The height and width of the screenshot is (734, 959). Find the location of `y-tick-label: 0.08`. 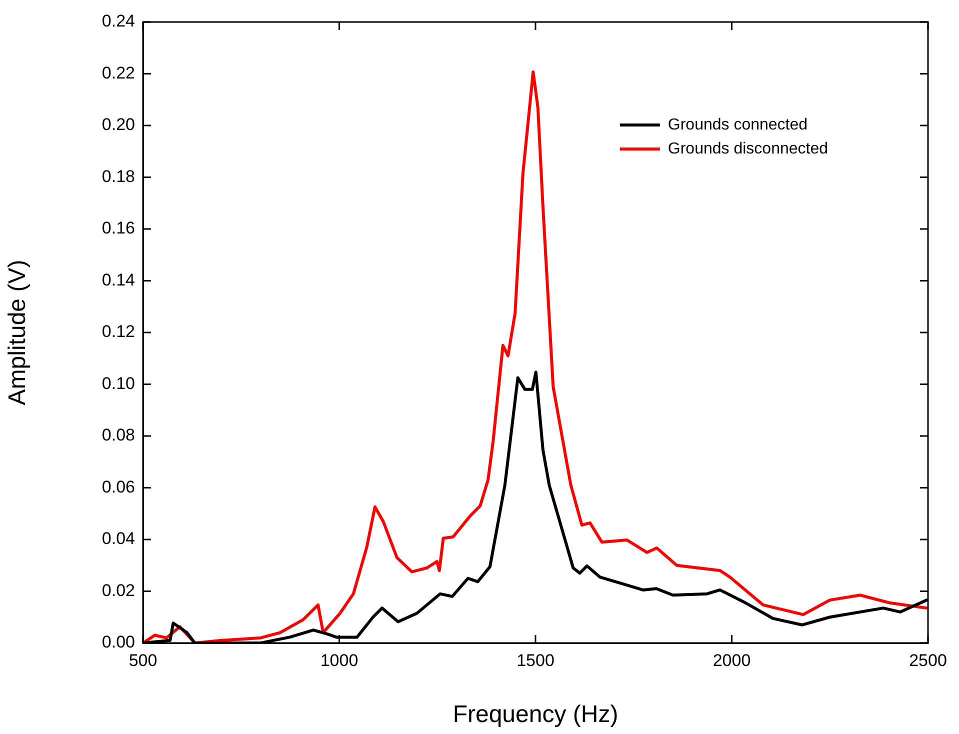

y-tick-label: 0.08 is located at coordinates (118, 435).